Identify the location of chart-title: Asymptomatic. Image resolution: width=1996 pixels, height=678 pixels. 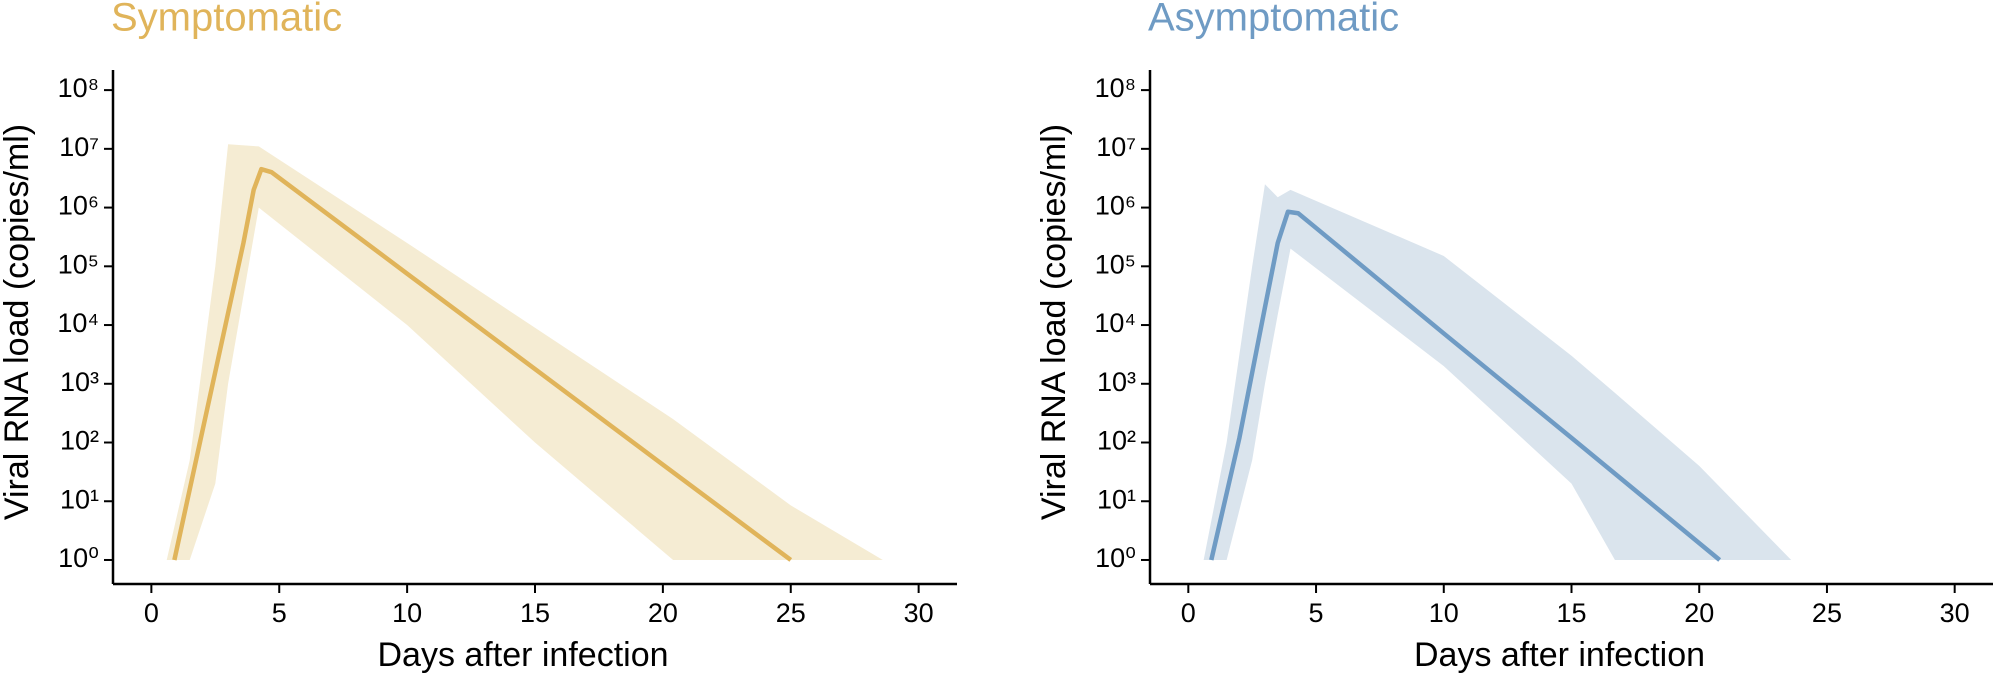
(1273, 20).